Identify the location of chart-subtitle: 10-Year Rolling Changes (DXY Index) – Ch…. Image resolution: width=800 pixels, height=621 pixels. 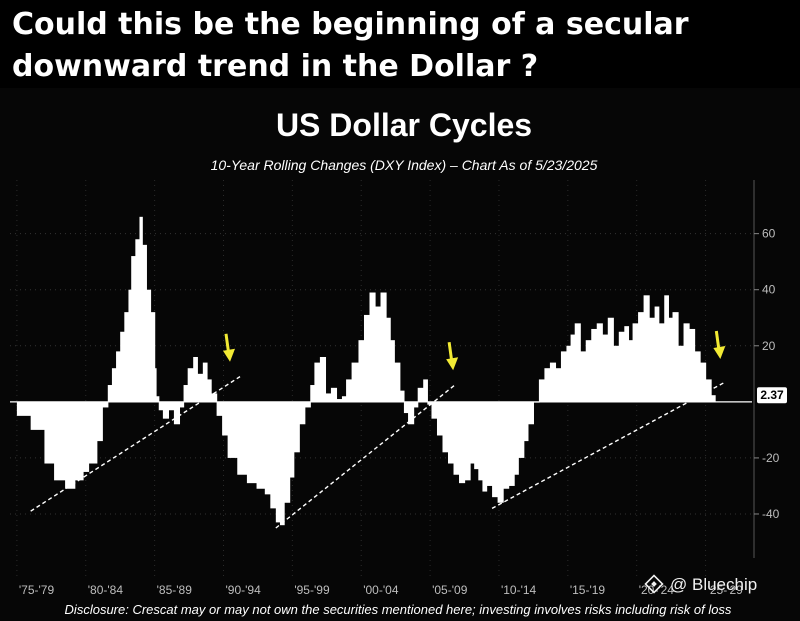
(404, 165).